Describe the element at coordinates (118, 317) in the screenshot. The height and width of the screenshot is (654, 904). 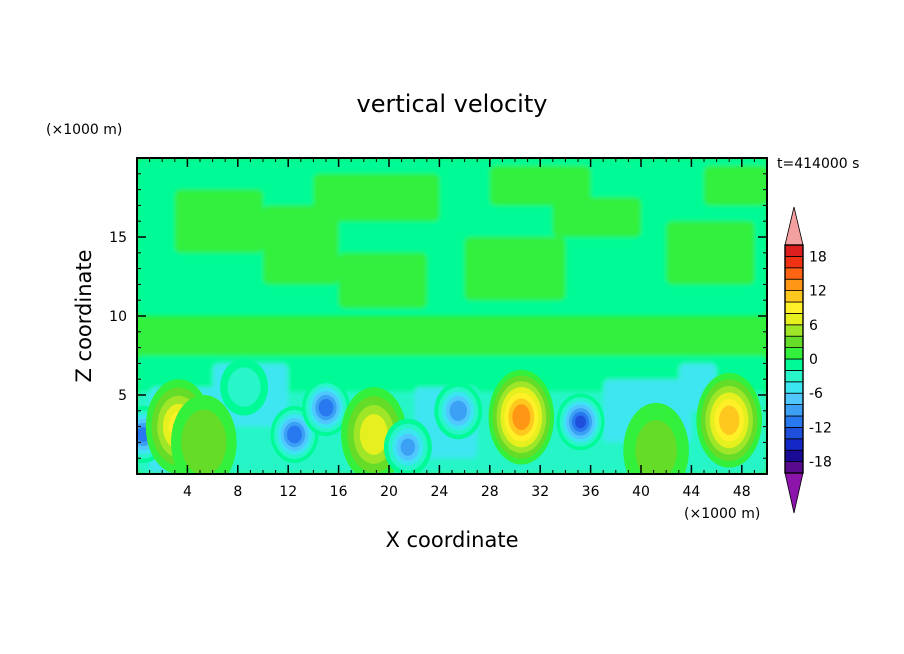
I see `y-tick-label: 10` at that location.